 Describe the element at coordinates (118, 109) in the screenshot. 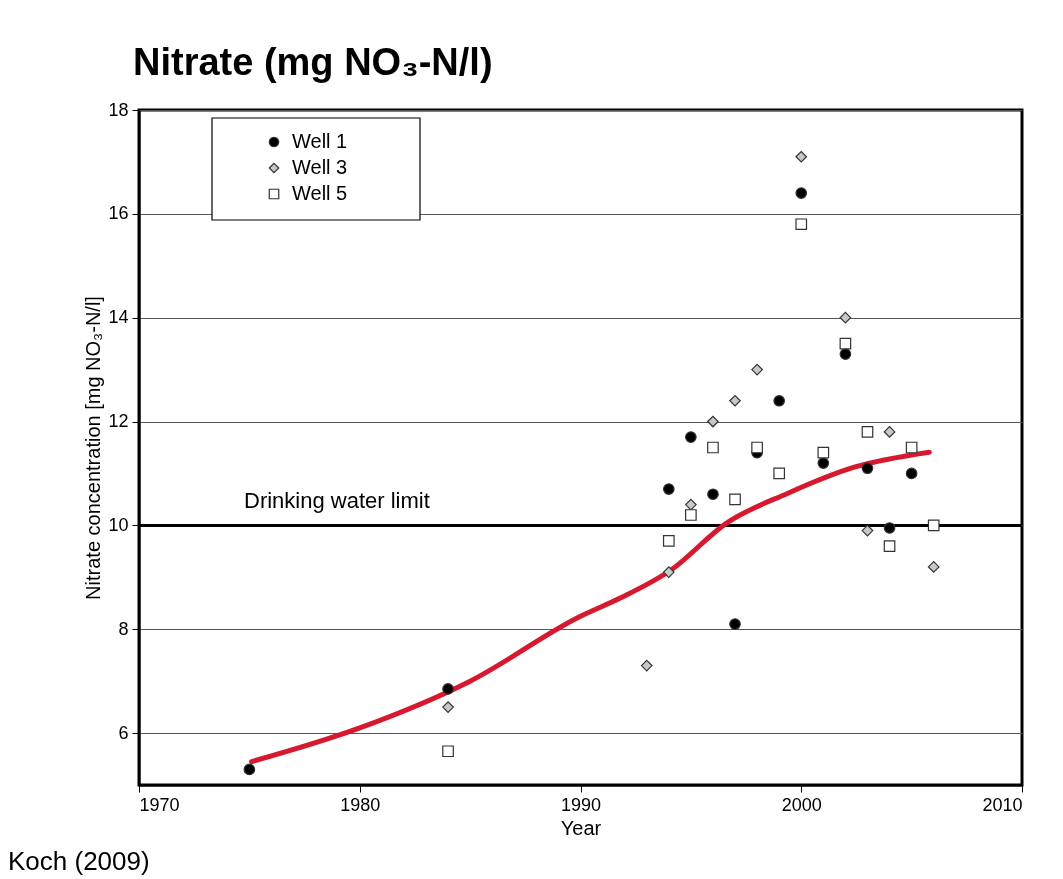

I see `y-tick-label: 18` at that location.